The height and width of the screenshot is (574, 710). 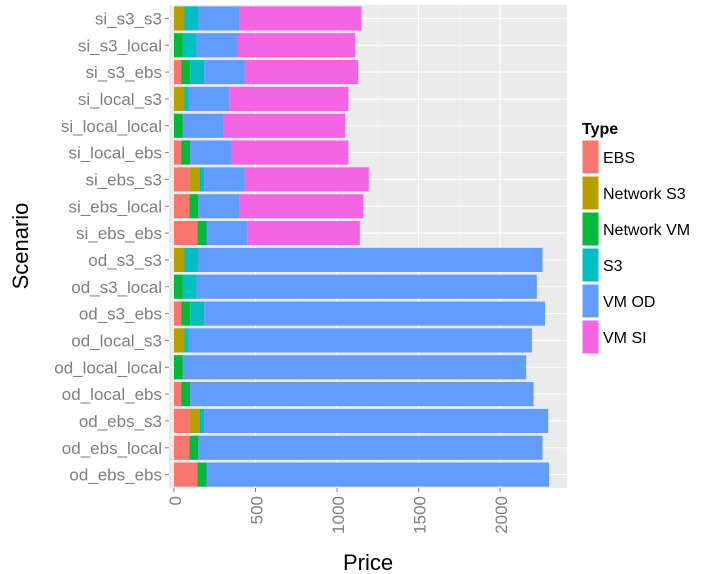 I want to click on y-tick-label: od_ebs_ebs, so click(x=115, y=475).